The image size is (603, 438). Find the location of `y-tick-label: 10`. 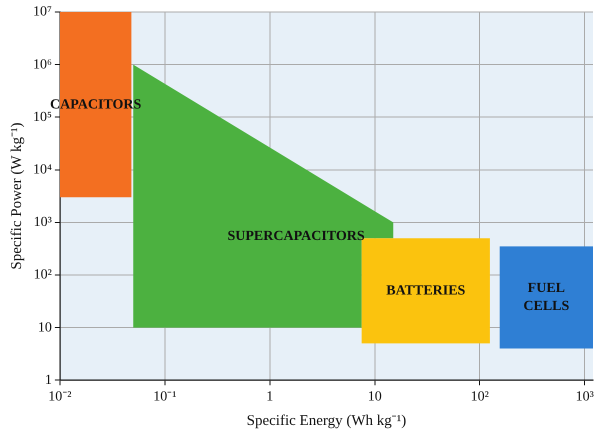

y-tick-label: 10 is located at coordinates (45, 328).